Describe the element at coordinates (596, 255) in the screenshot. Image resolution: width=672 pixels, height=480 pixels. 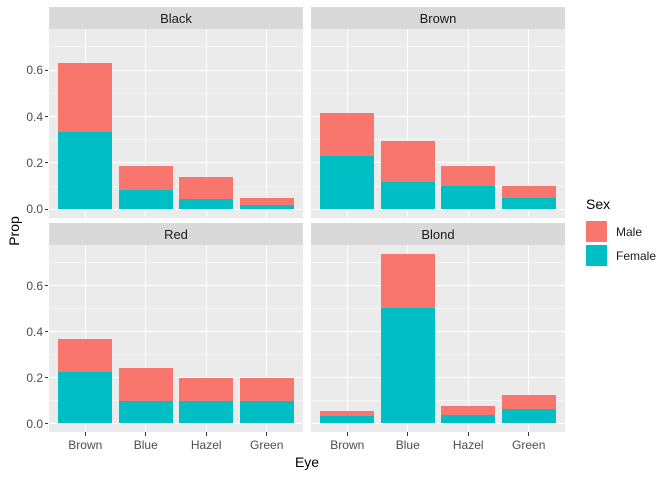
I see `female-color-swatch-icon` at that location.